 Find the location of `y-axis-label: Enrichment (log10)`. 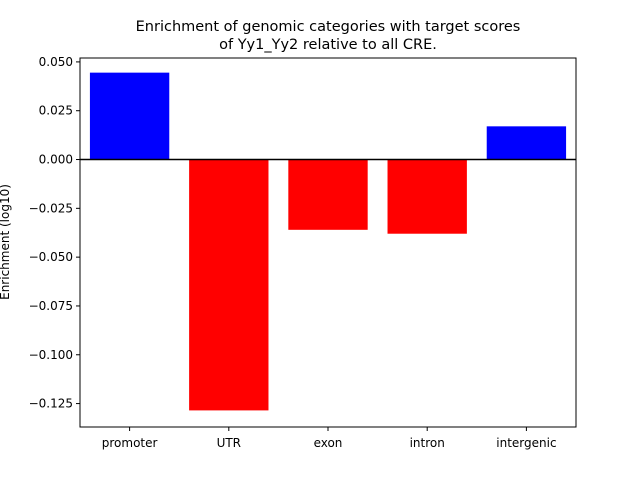

y-axis-label: Enrichment (log10) is located at coordinates (6, 242).